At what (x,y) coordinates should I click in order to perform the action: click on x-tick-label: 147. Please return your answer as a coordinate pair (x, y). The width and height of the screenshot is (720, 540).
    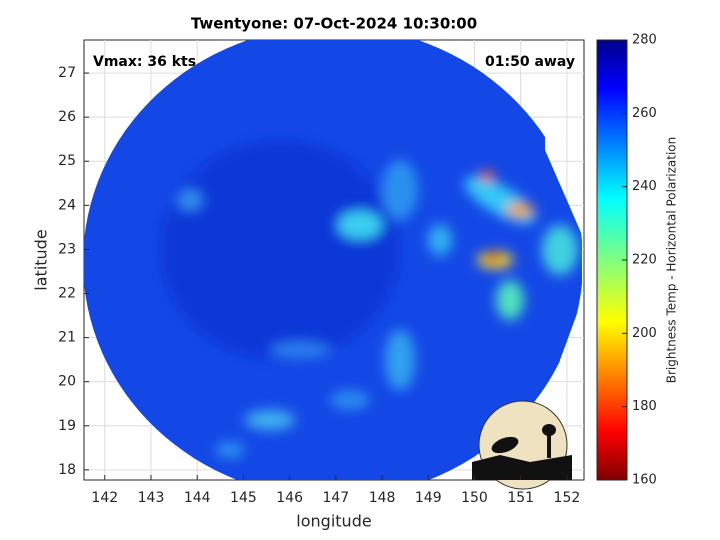
    Looking at the image, I should click on (335, 498).